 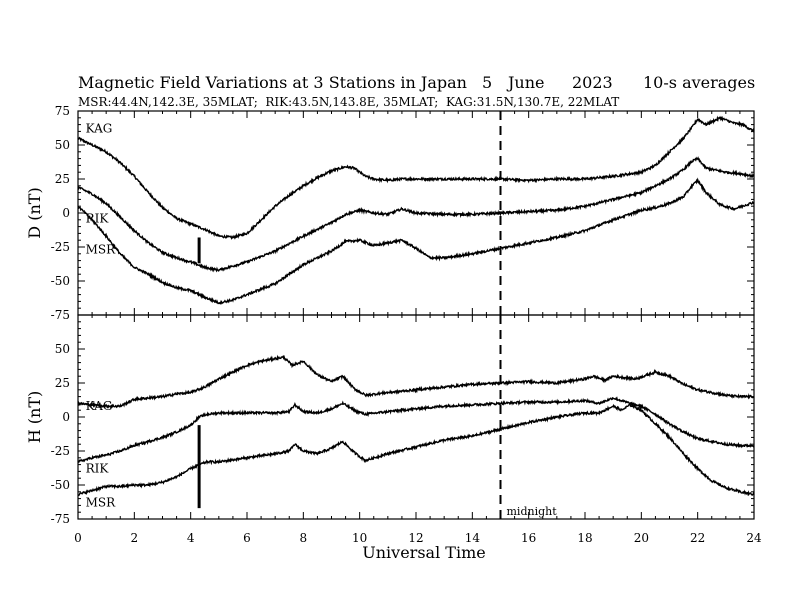 What do you see at coordinates (754, 538) in the screenshot?
I see `x-tick-label: 24` at bounding box center [754, 538].